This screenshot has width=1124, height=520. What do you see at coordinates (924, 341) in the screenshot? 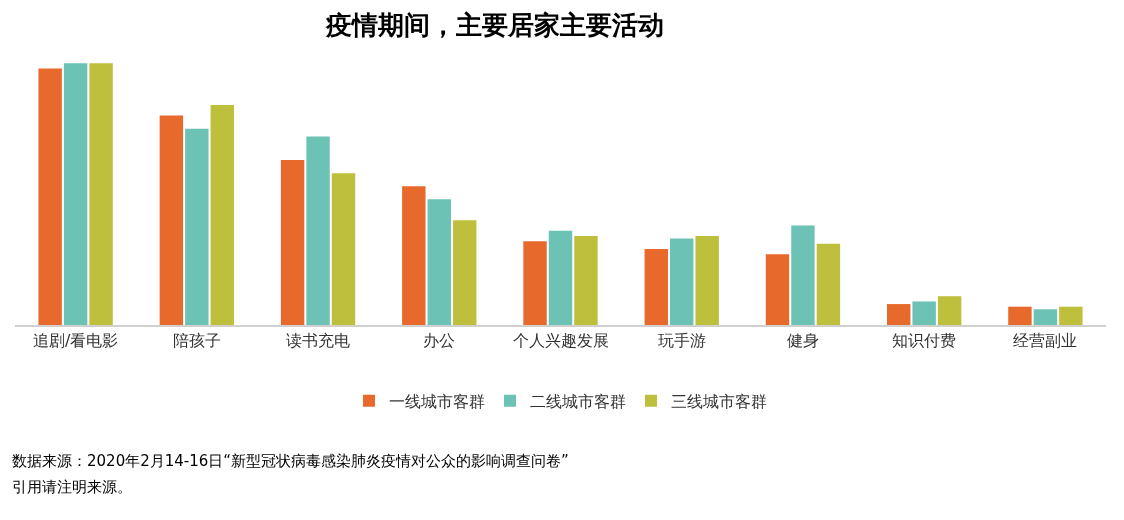
I see `x-tick-label: 知识付费` at bounding box center [924, 341].